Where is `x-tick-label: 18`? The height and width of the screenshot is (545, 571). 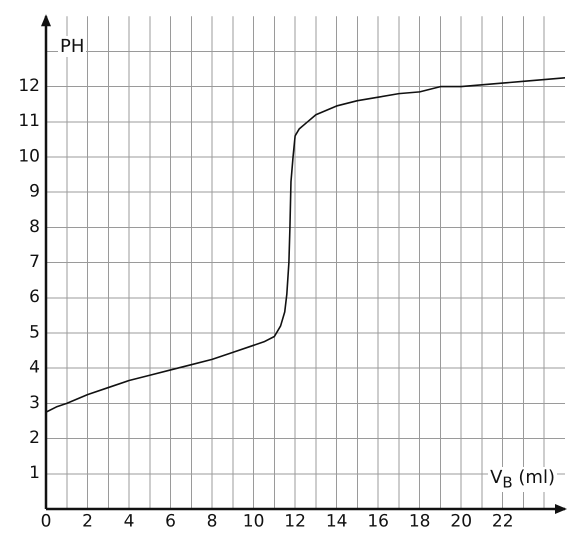 x-tick-label: 18 is located at coordinates (419, 522).